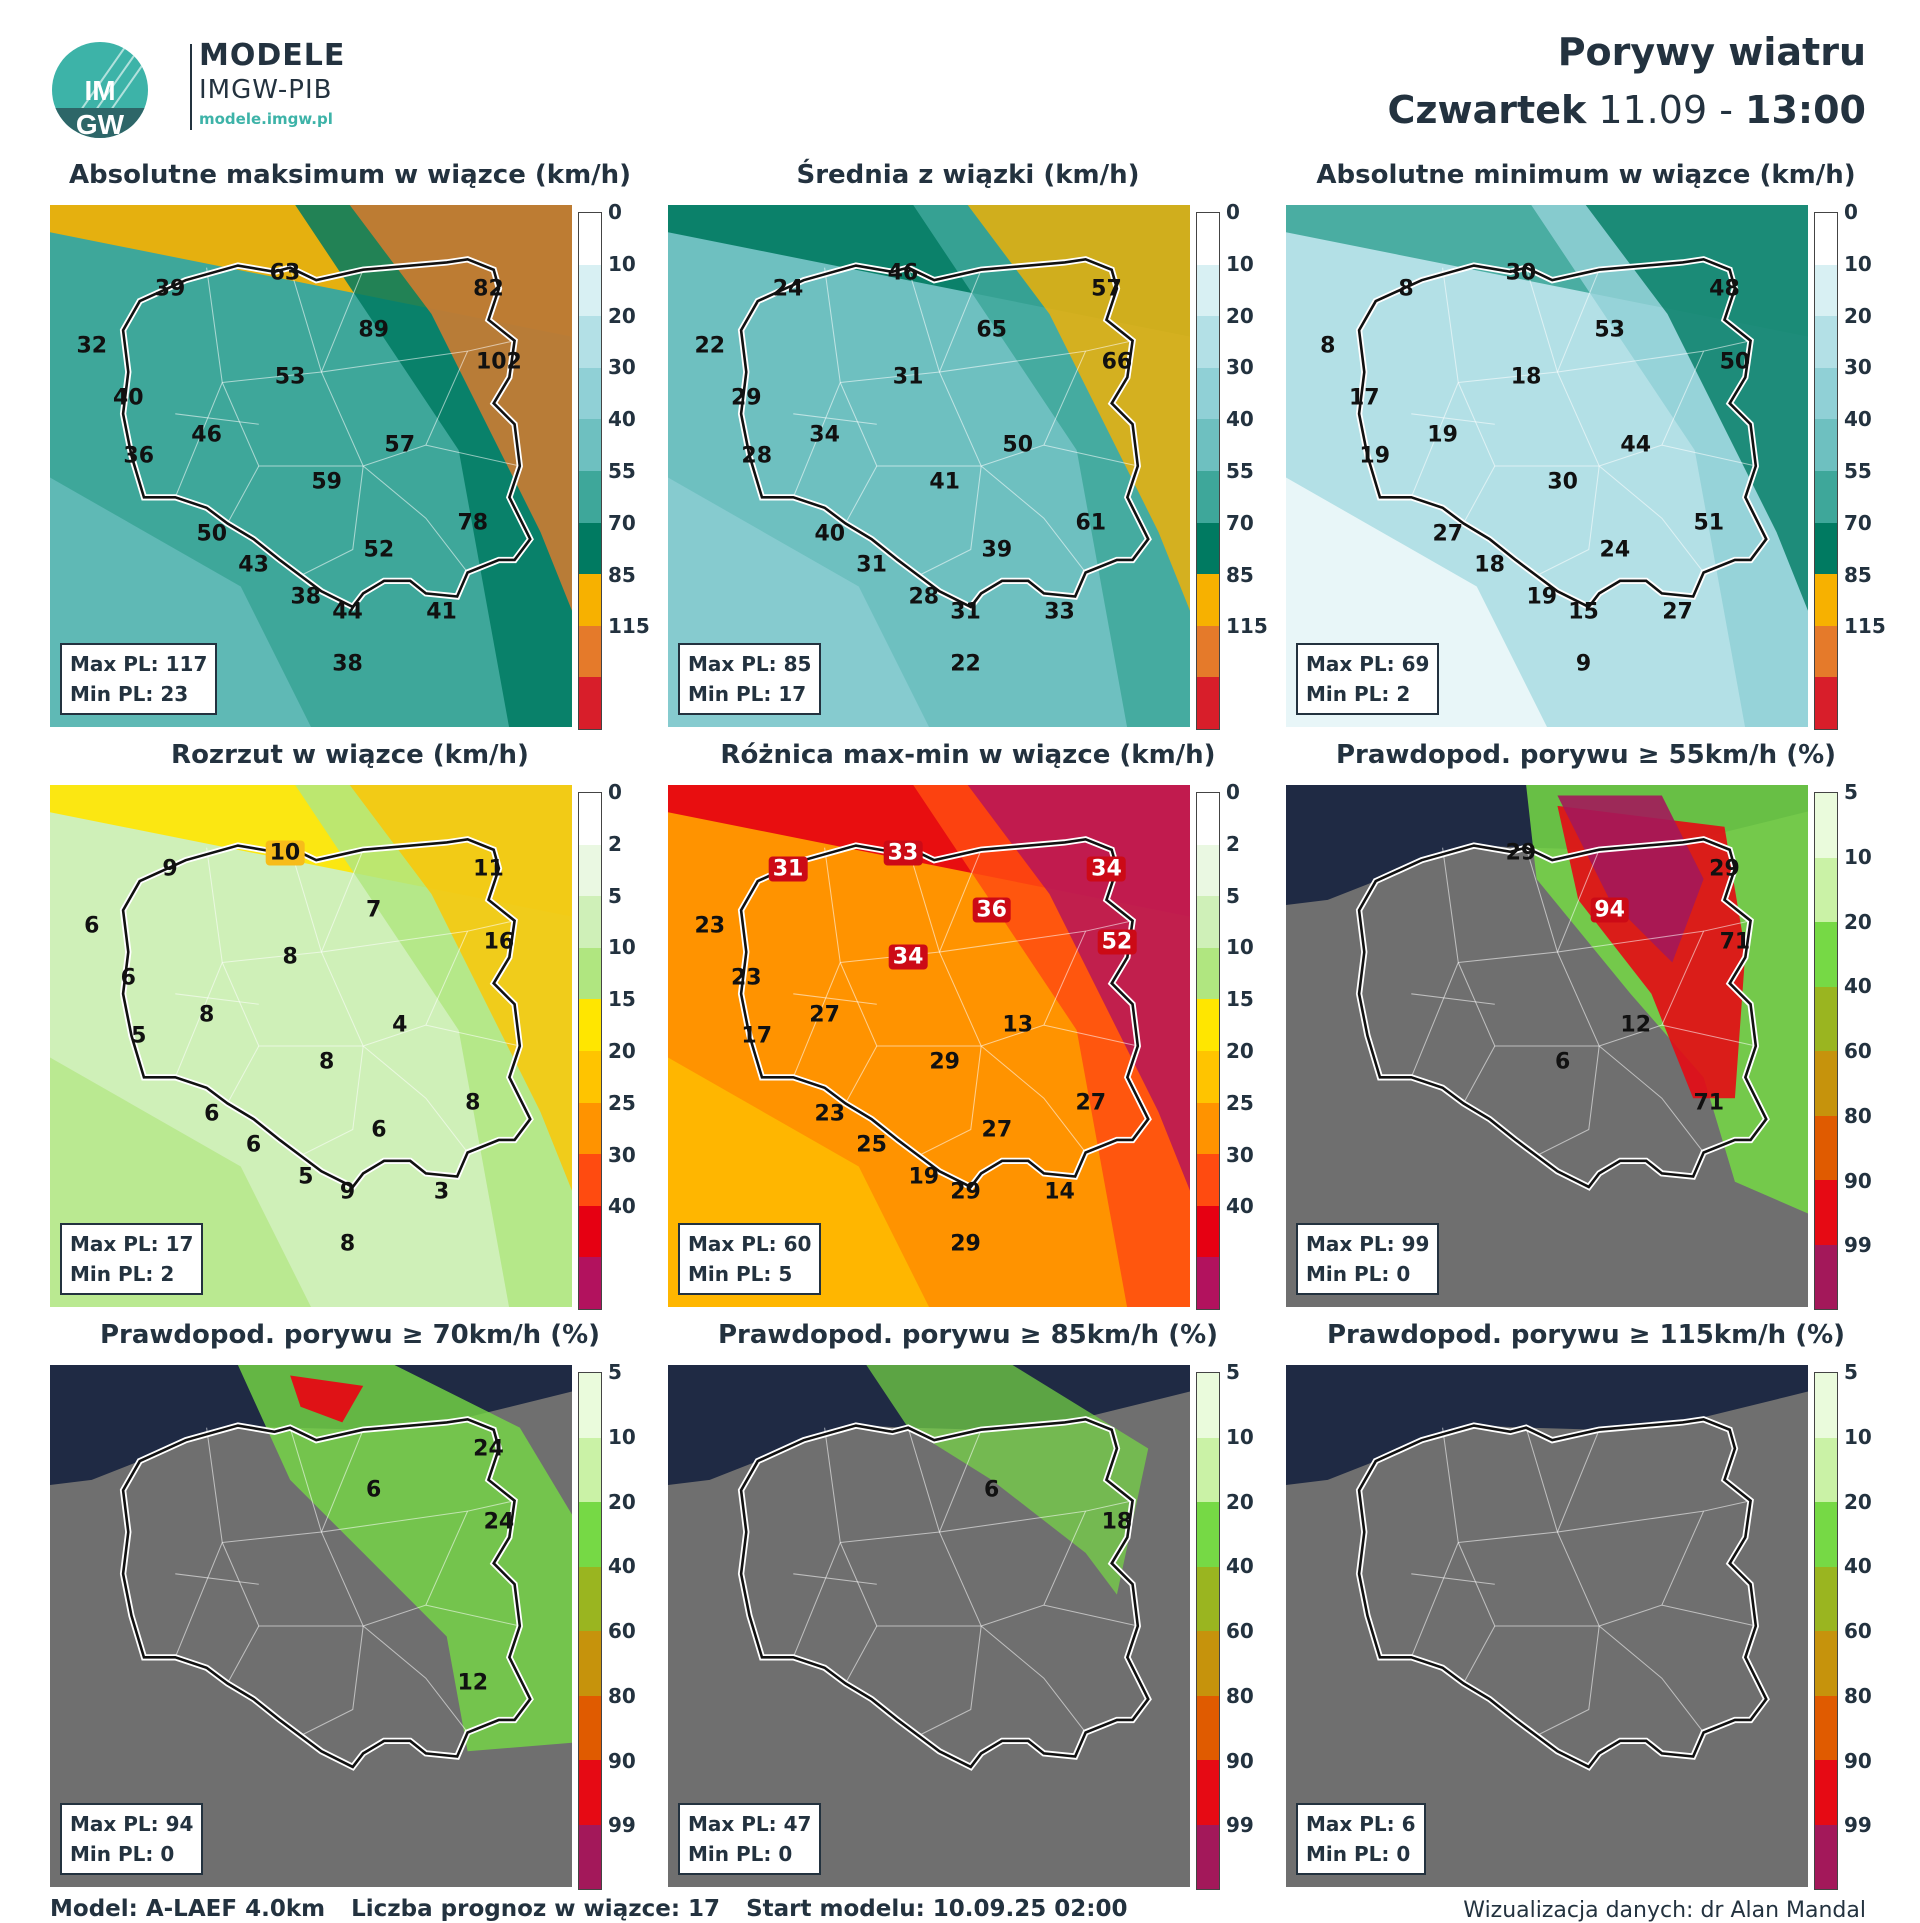  Describe the element at coordinates (1858, 1760) in the screenshot. I see `colorbar-tick-label: 90` at that location.